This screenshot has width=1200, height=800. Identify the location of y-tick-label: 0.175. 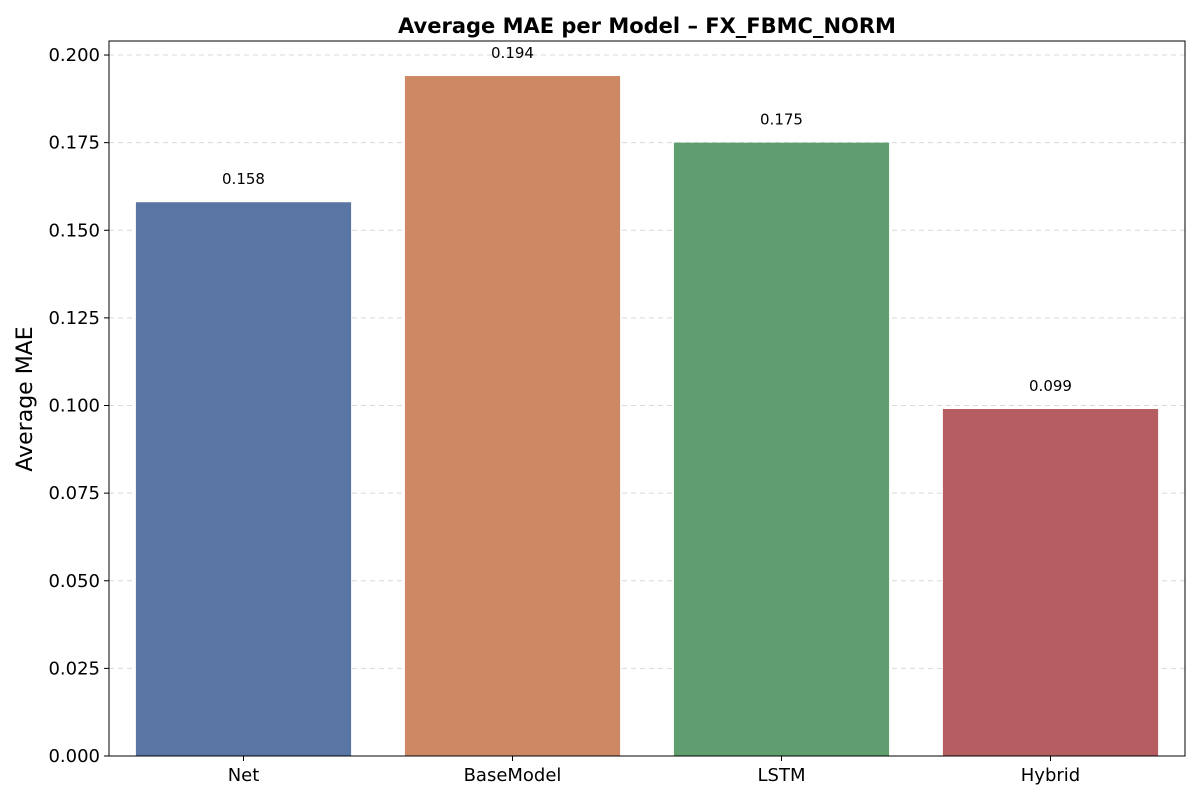
(74, 143).